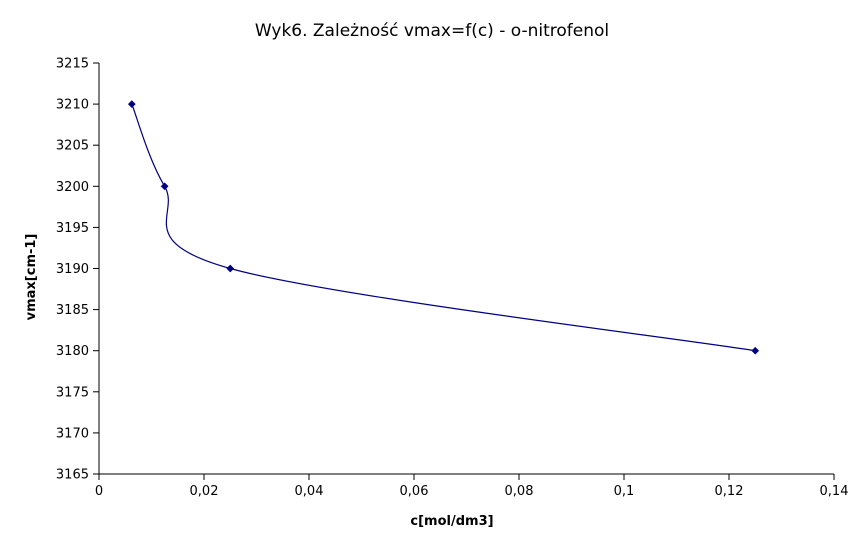 The width and height of the screenshot is (866, 548). Describe the element at coordinates (519, 491) in the screenshot. I see `x-tick-label: 0,08` at that location.